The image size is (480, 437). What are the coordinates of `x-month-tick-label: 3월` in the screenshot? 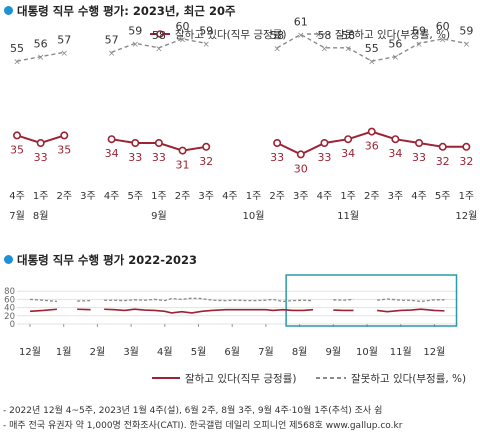 It's located at (131, 352).